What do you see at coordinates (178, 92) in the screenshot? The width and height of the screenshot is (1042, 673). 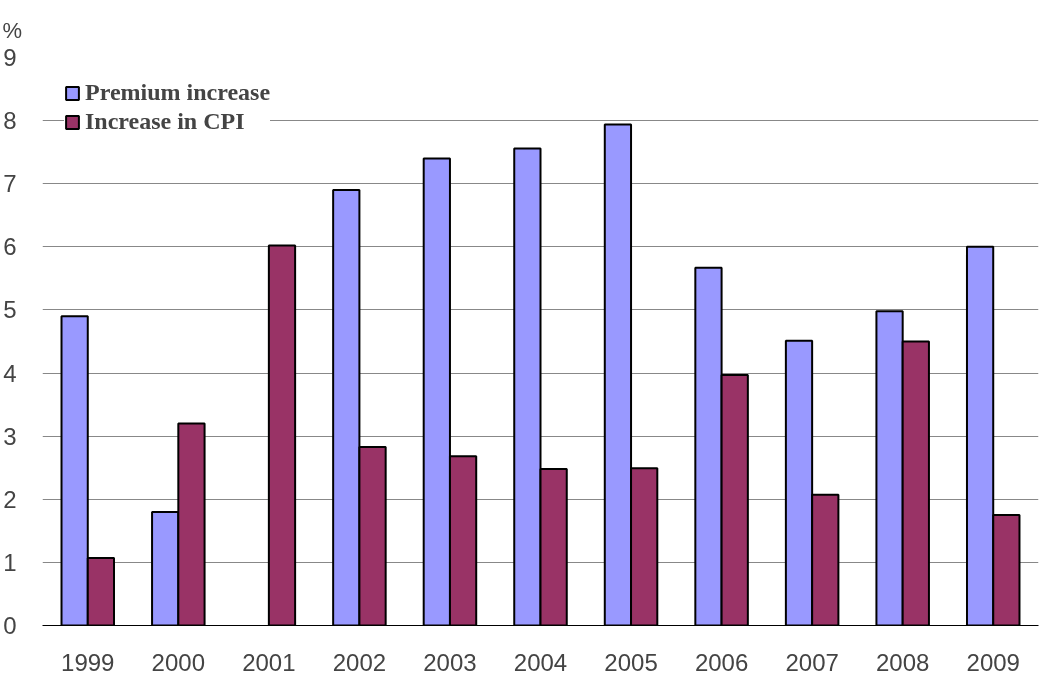 I see `legend-label: Premium increase` at bounding box center [178, 92].